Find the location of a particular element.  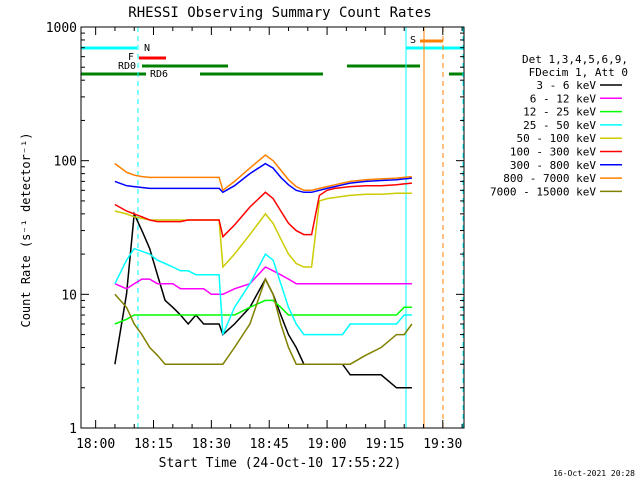

legend-label: 7000 - 15000 keV is located at coordinates (543, 191).